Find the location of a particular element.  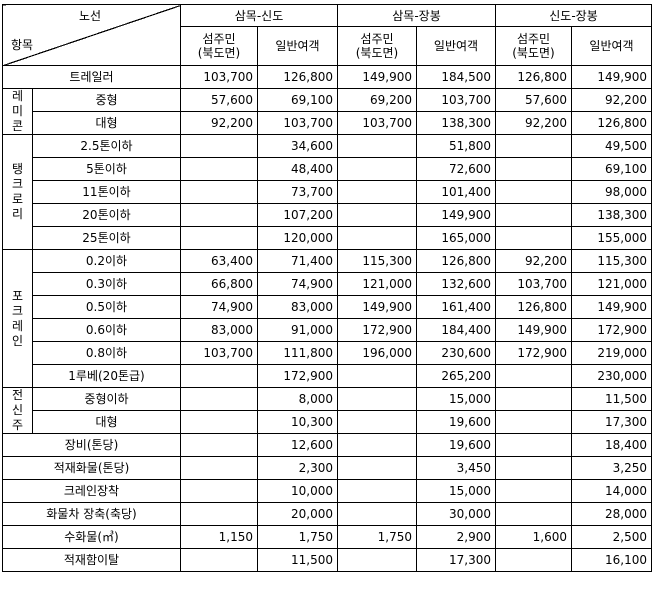

value-cell: 71,400 is located at coordinates (297, 261).